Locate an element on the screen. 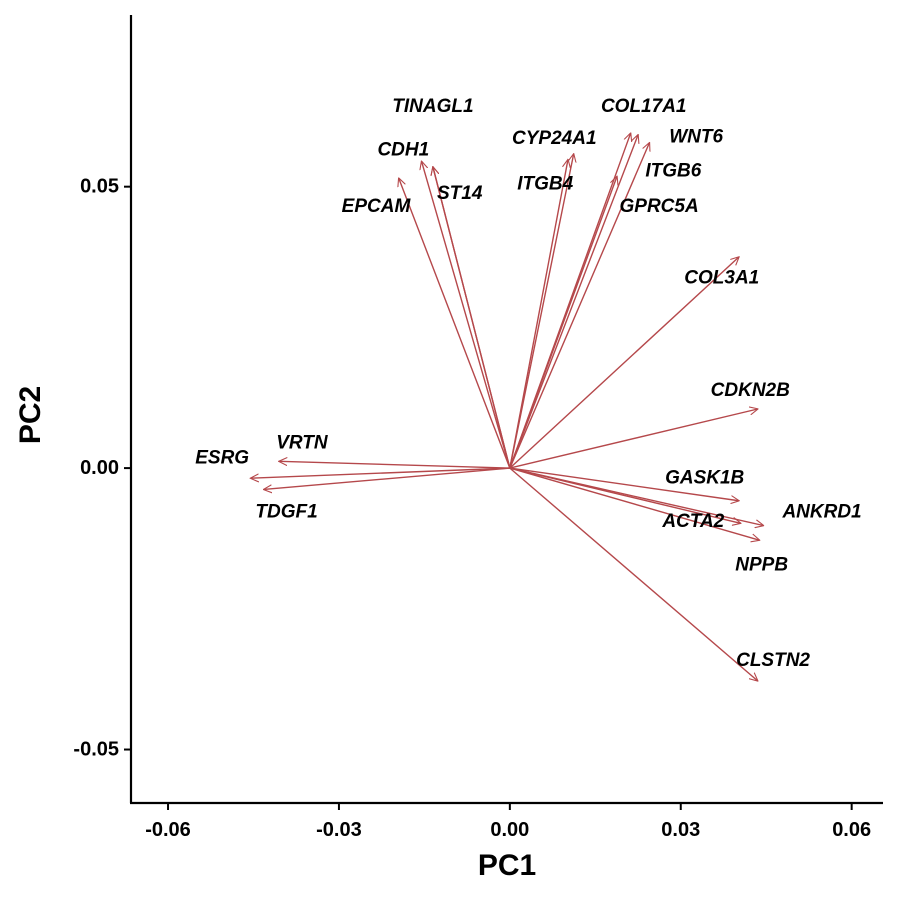 This screenshot has width=900, height=900. arrow-nppb is located at coordinates (634, 503).